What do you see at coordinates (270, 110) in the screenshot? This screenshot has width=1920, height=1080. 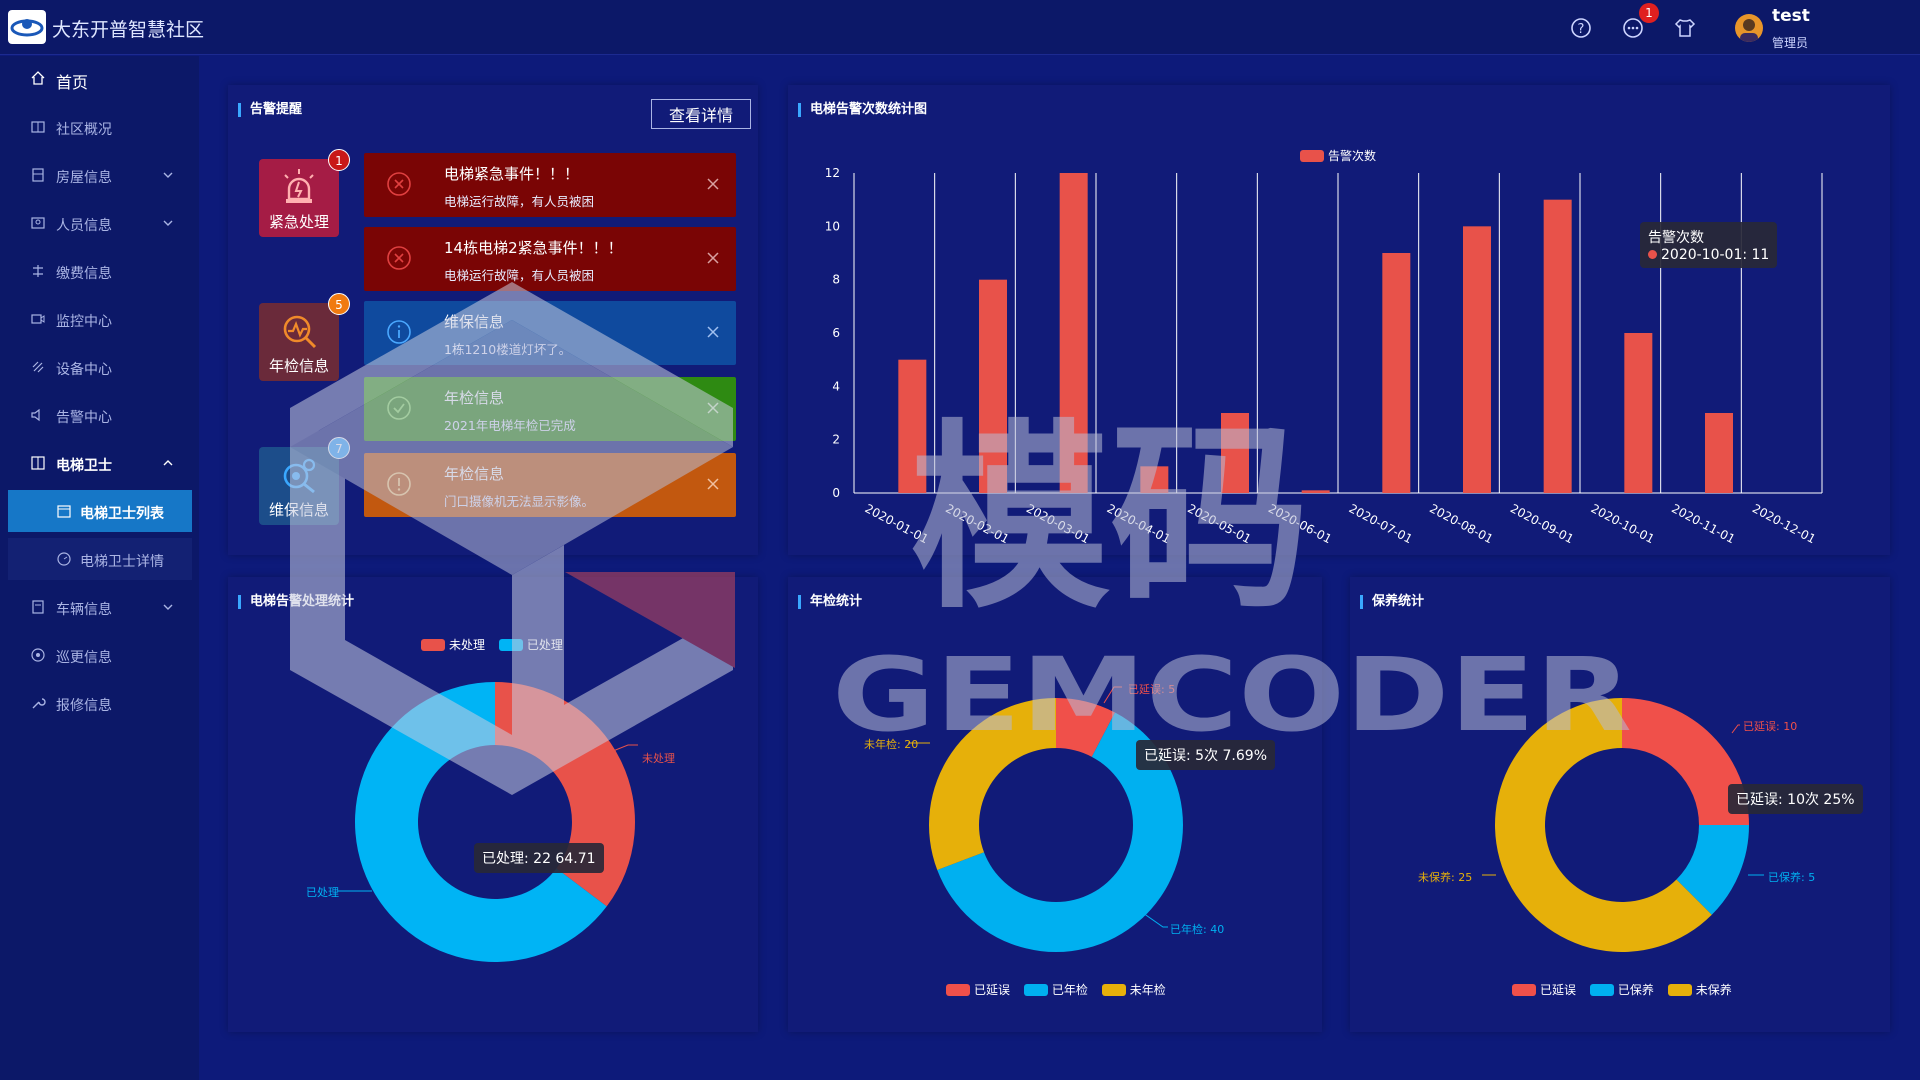 I see `panel-title: 告警提醒` at bounding box center [270, 110].